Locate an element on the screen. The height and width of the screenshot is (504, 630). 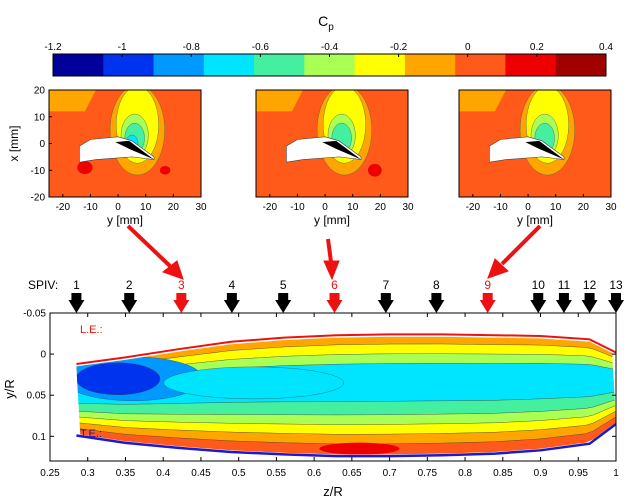
main-xtick-label: 0.5 is located at coordinates (239, 473).